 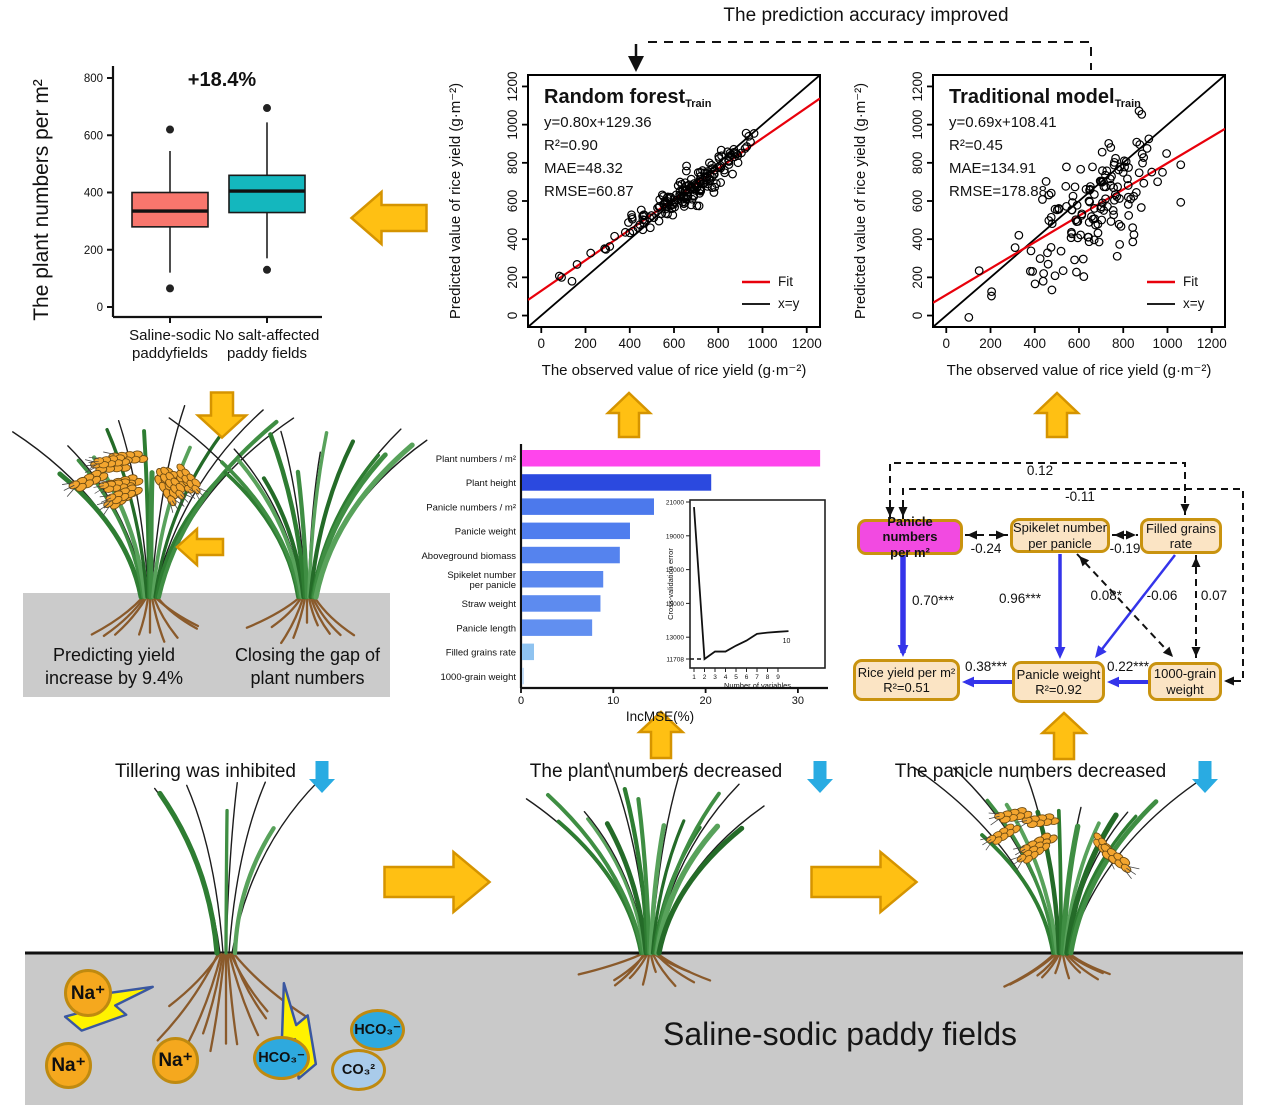 What do you see at coordinates (715, 677) in the screenshot?
I see `svg-text: 3` at bounding box center [715, 677].